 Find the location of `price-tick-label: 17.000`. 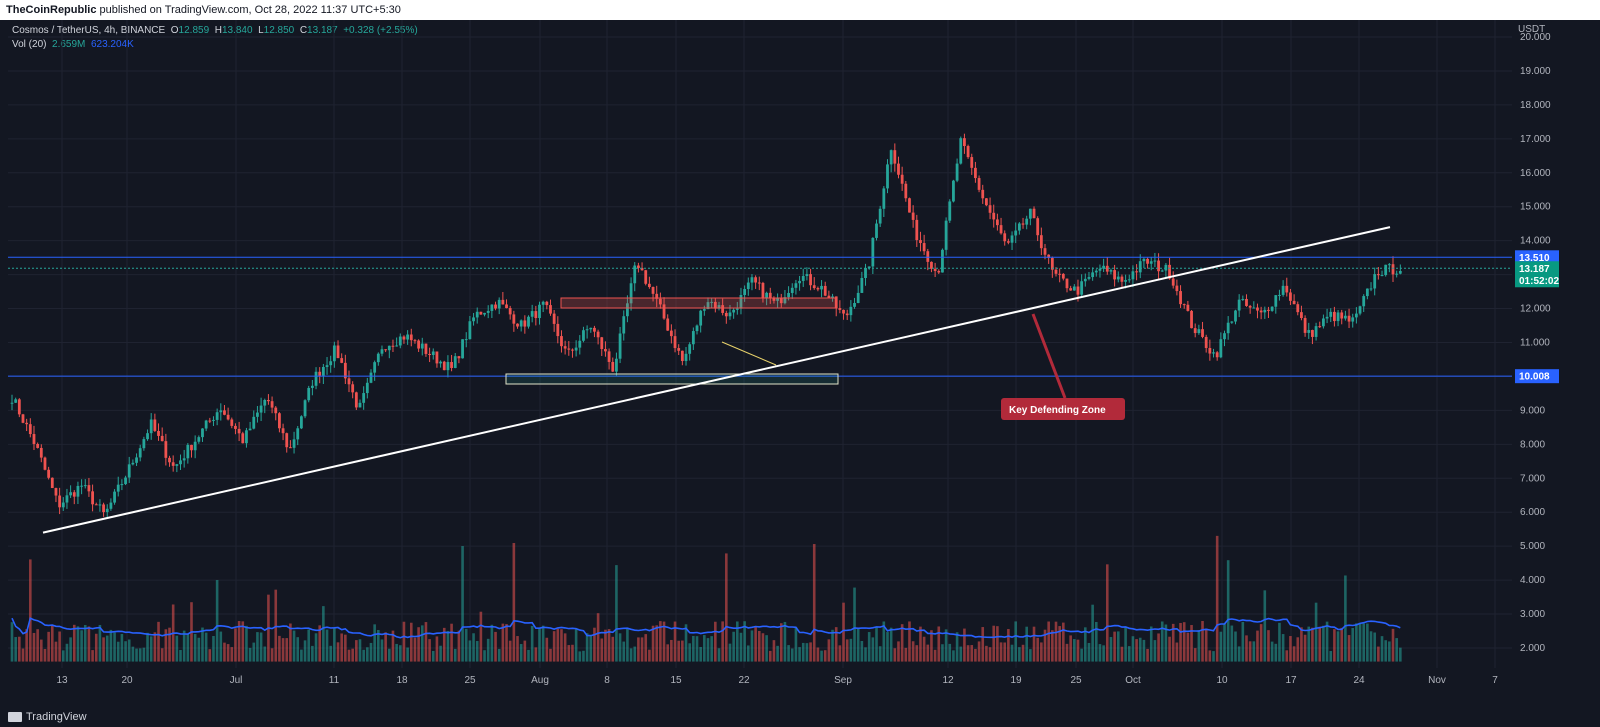

price-tick-label: 17.000 is located at coordinates (1535, 139).